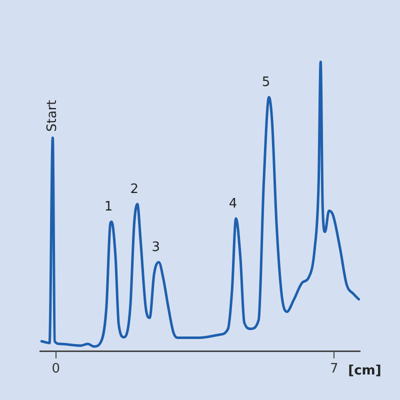 The height and width of the screenshot is (400, 400). What do you see at coordinates (266, 82) in the screenshot?
I see `annotation: 5` at bounding box center [266, 82].